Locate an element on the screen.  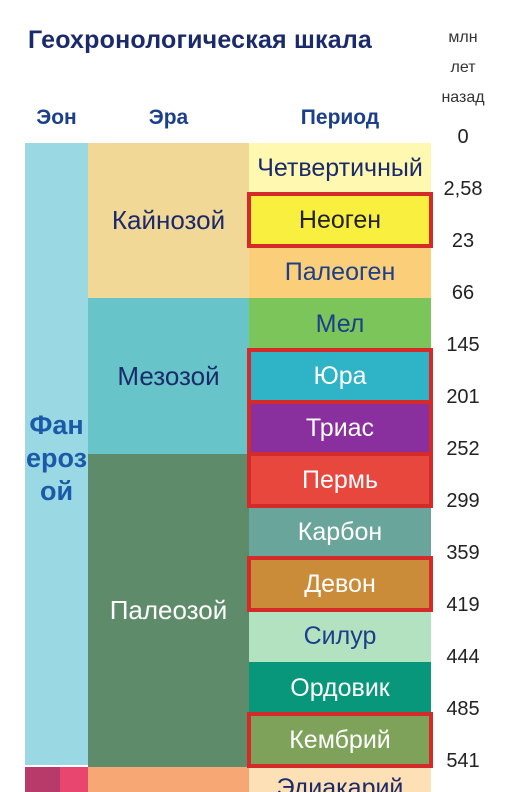
age-label: 299 is located at coordinates (463, 501).